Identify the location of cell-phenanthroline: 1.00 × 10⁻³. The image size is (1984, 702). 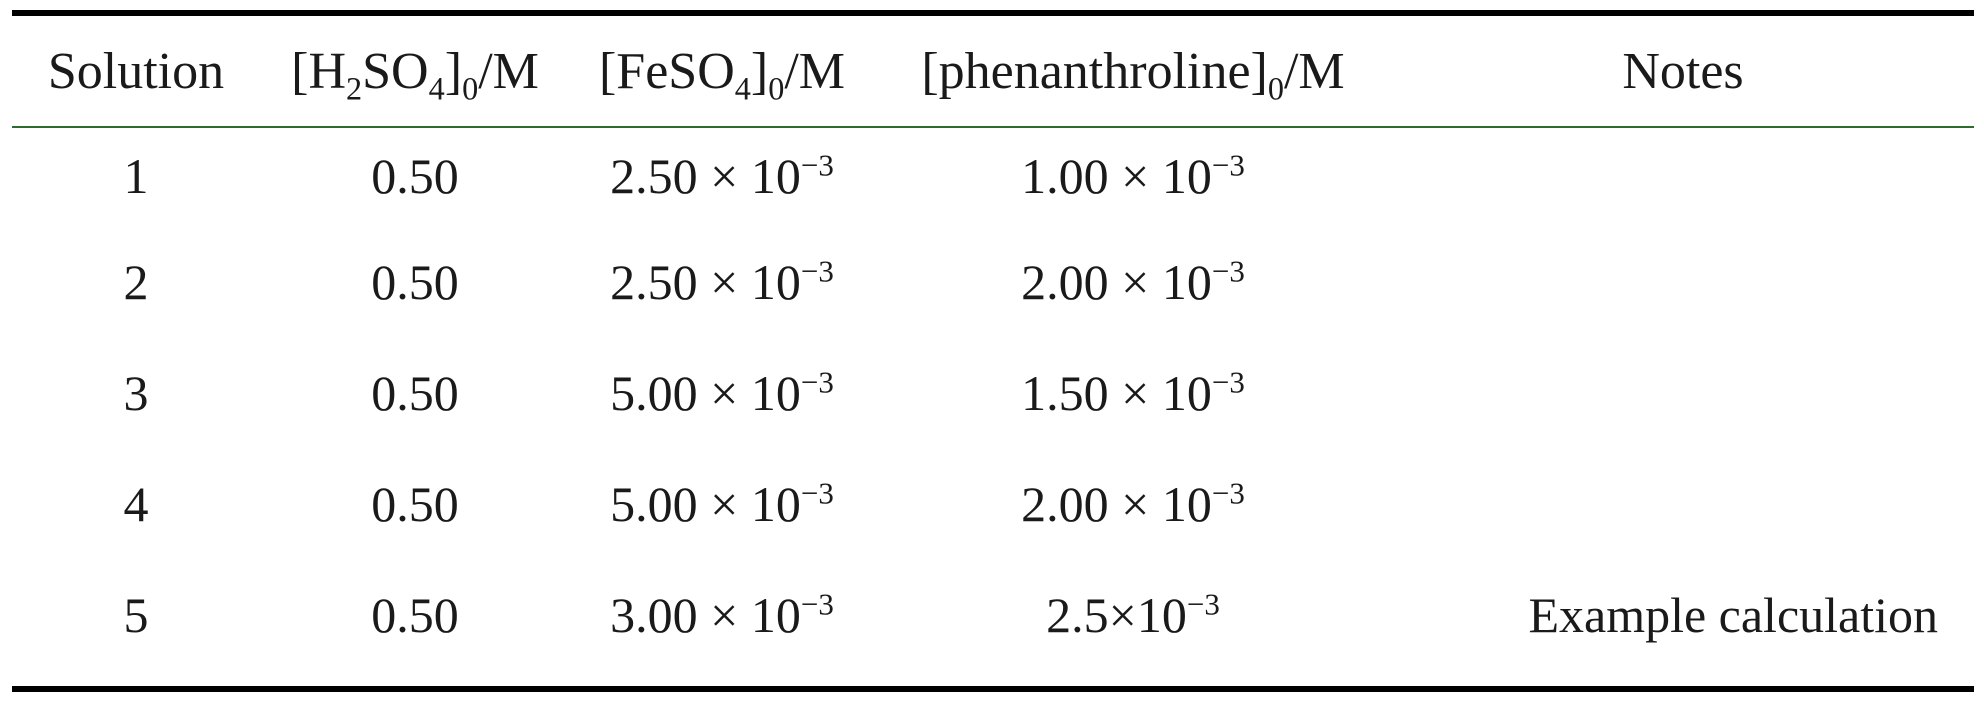
(1133, 175).